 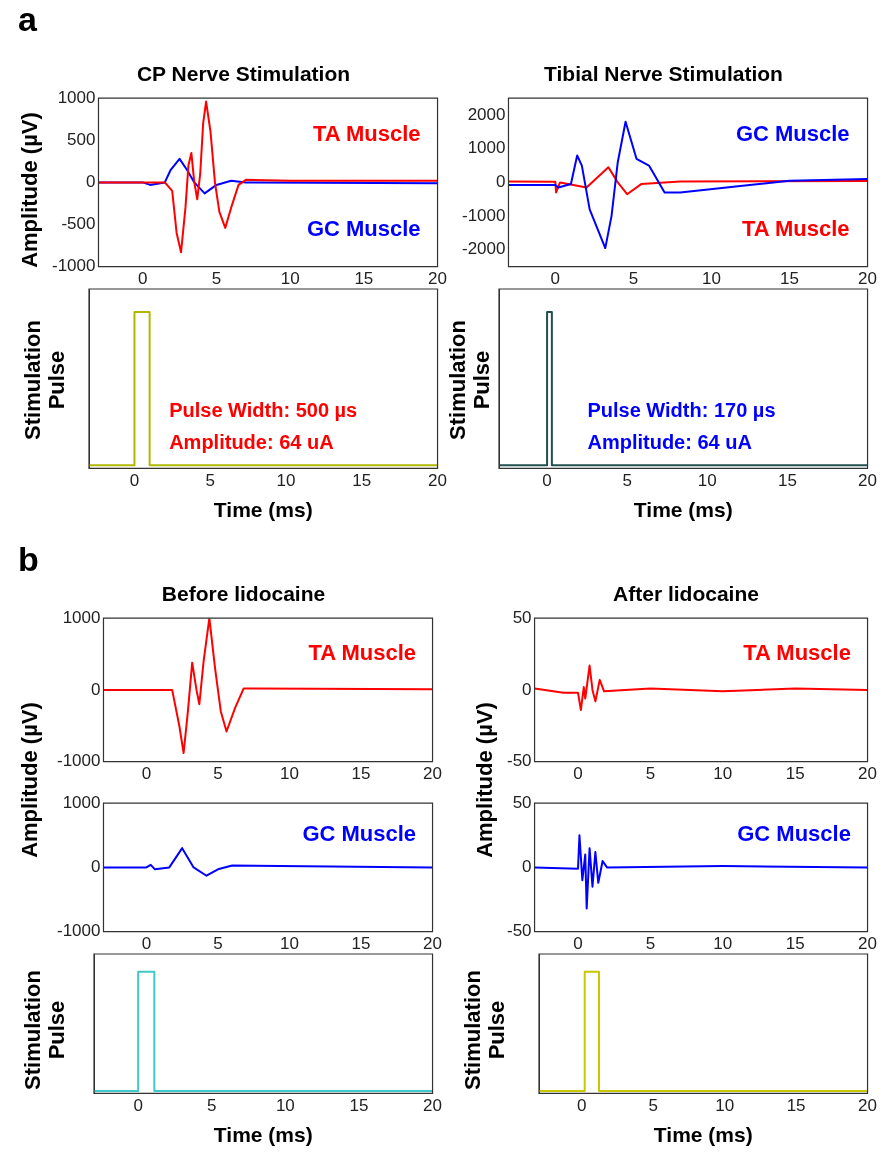 I want to click on annotation: Pulse Width: 170 µs, so click(x=681, y=409).